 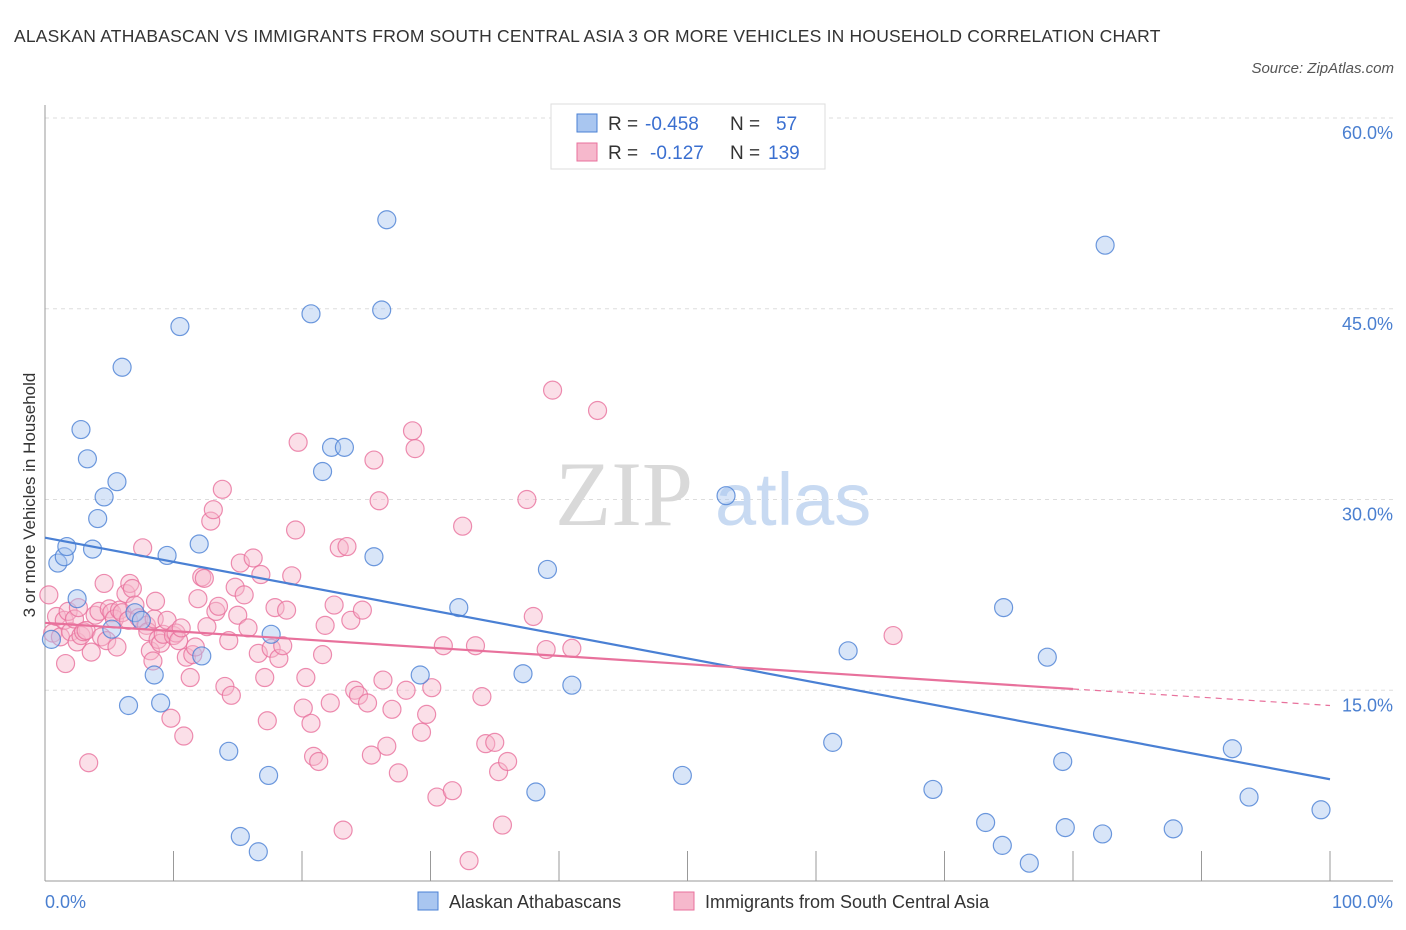 What do you see at coordinates (745, 153) in the screenshot?
I see `legend-n-label-pink: N =` at bounding box center [745, 153].